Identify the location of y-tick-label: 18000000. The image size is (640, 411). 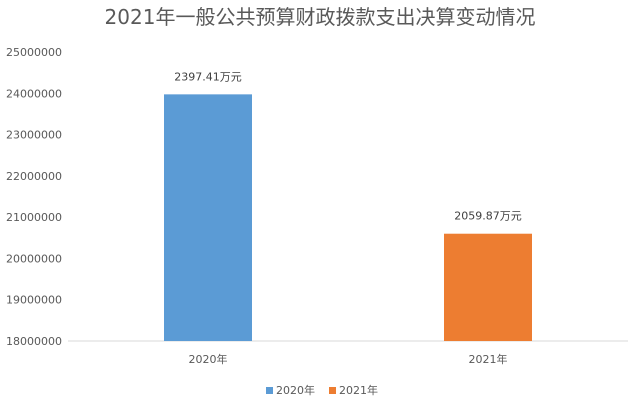
(34, 341).